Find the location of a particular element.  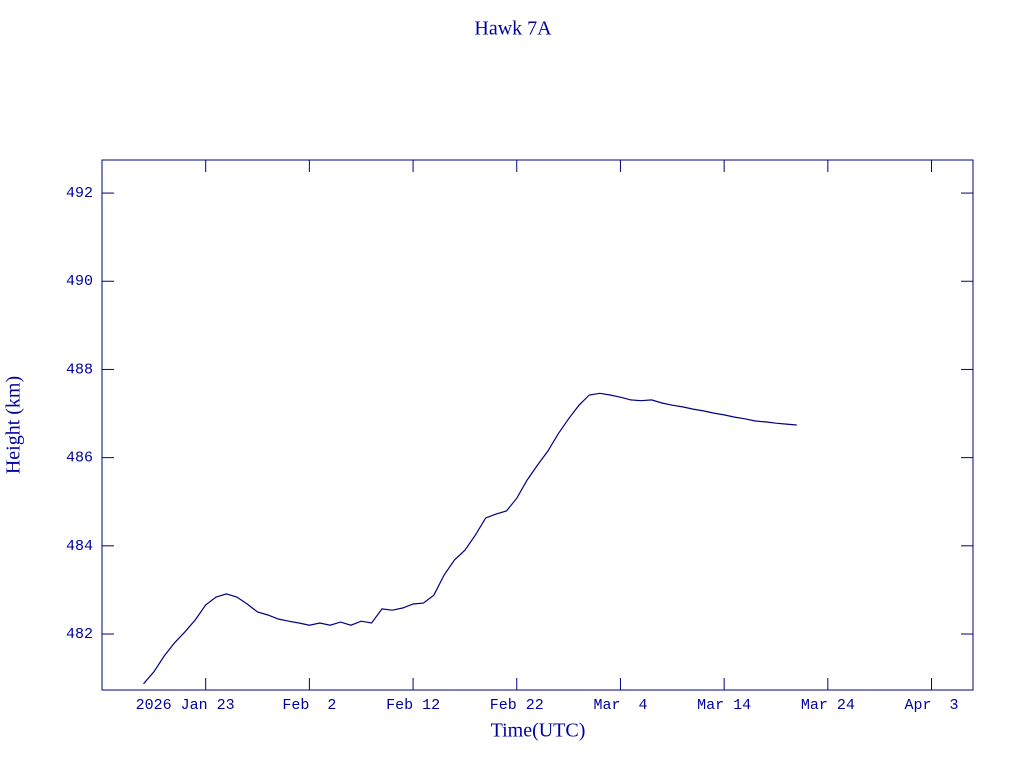

x-axis-label: Time(UTC) is located at coordinates (538, 731).